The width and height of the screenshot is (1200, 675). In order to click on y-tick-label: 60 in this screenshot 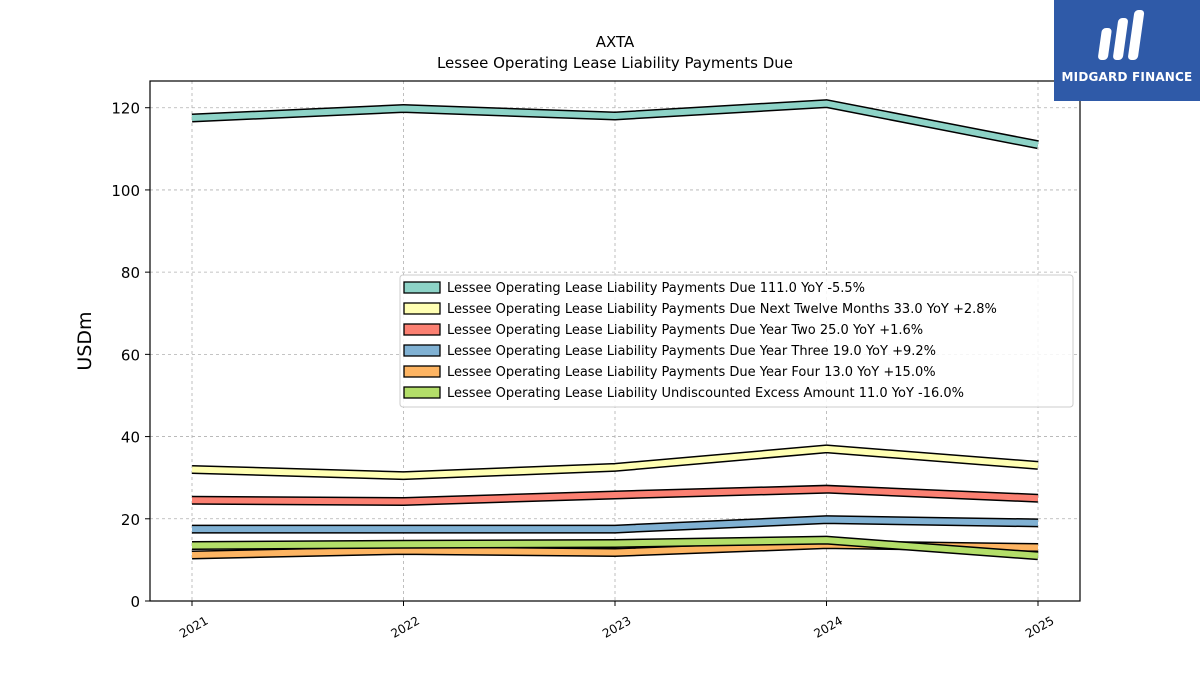, I will do `click(130, 355)`.